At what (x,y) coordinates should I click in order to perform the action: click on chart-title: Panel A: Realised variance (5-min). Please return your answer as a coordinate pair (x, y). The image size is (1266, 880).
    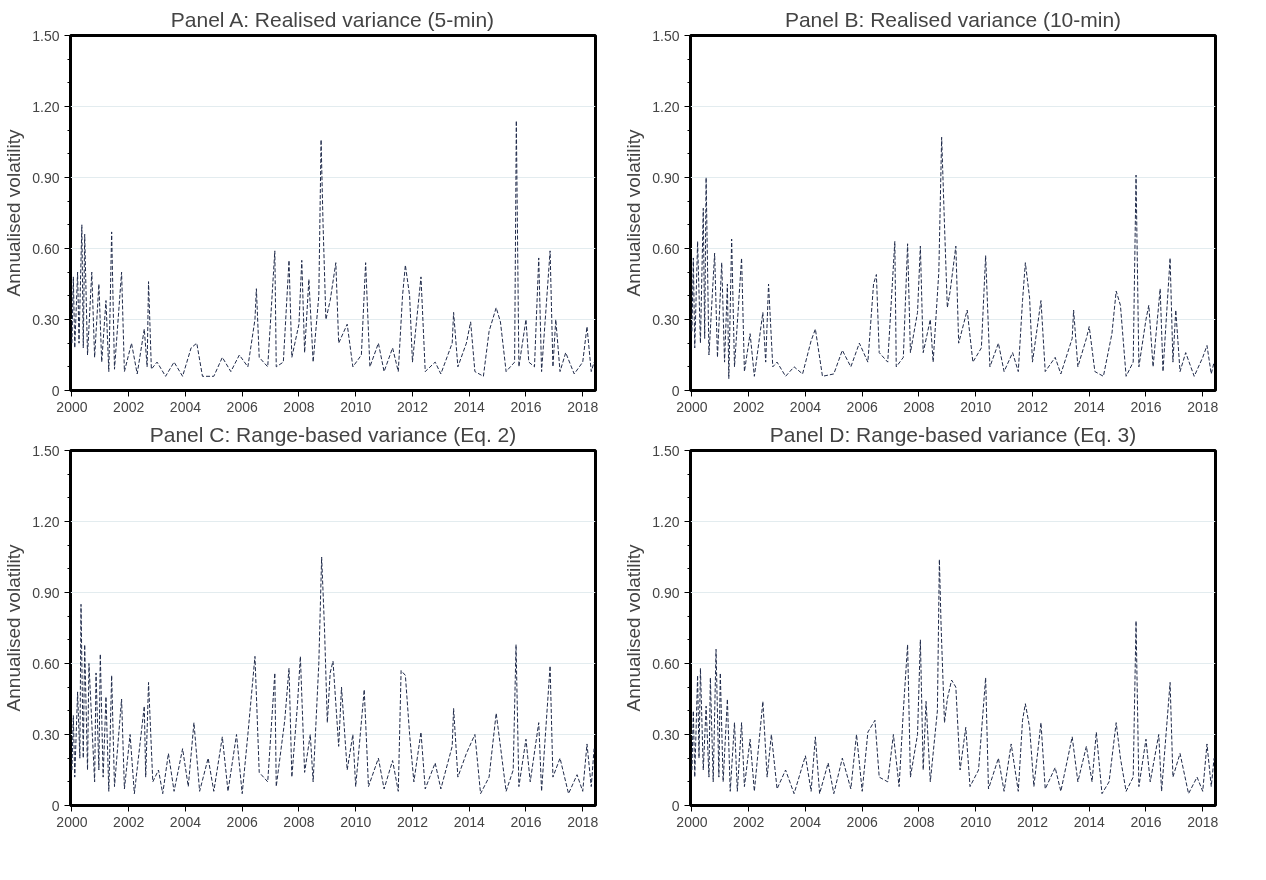
    Looking at the image, I should click on (332, 19).